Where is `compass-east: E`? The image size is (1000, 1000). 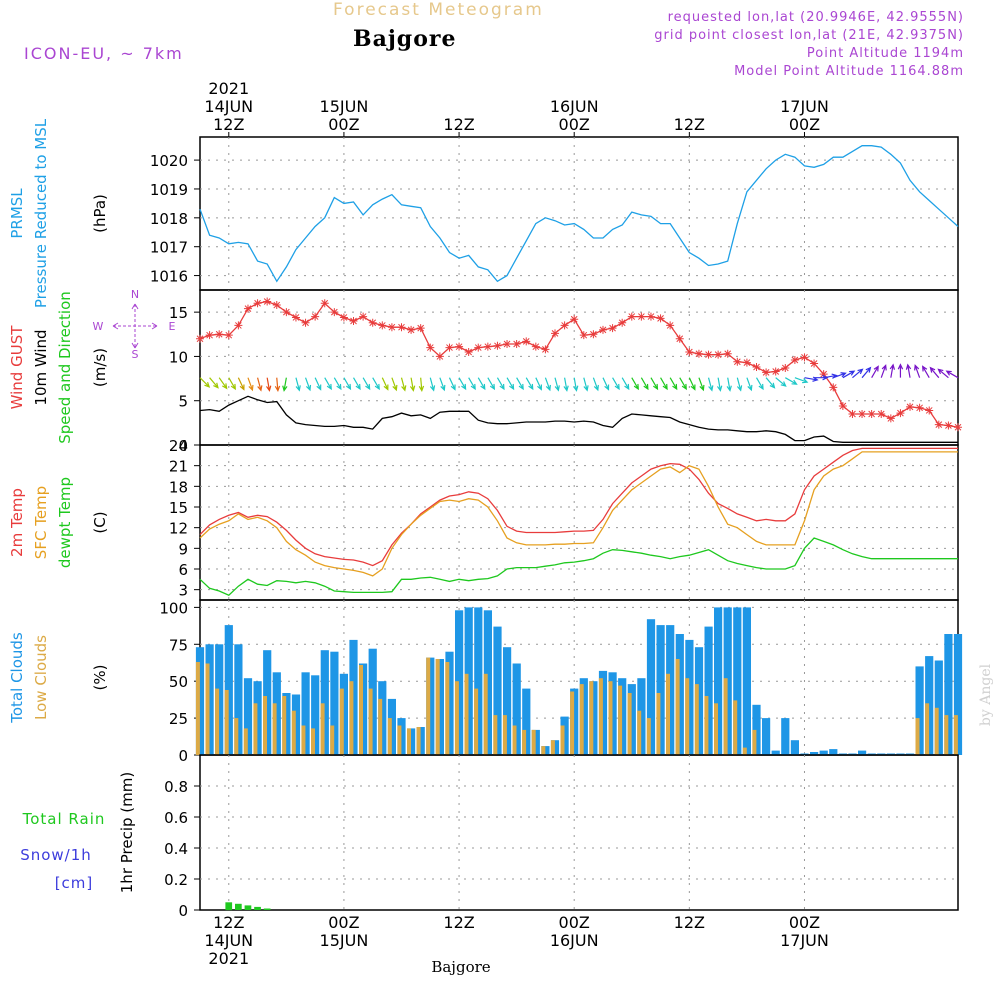 compass-east: E is located at coordinates (172, 326).